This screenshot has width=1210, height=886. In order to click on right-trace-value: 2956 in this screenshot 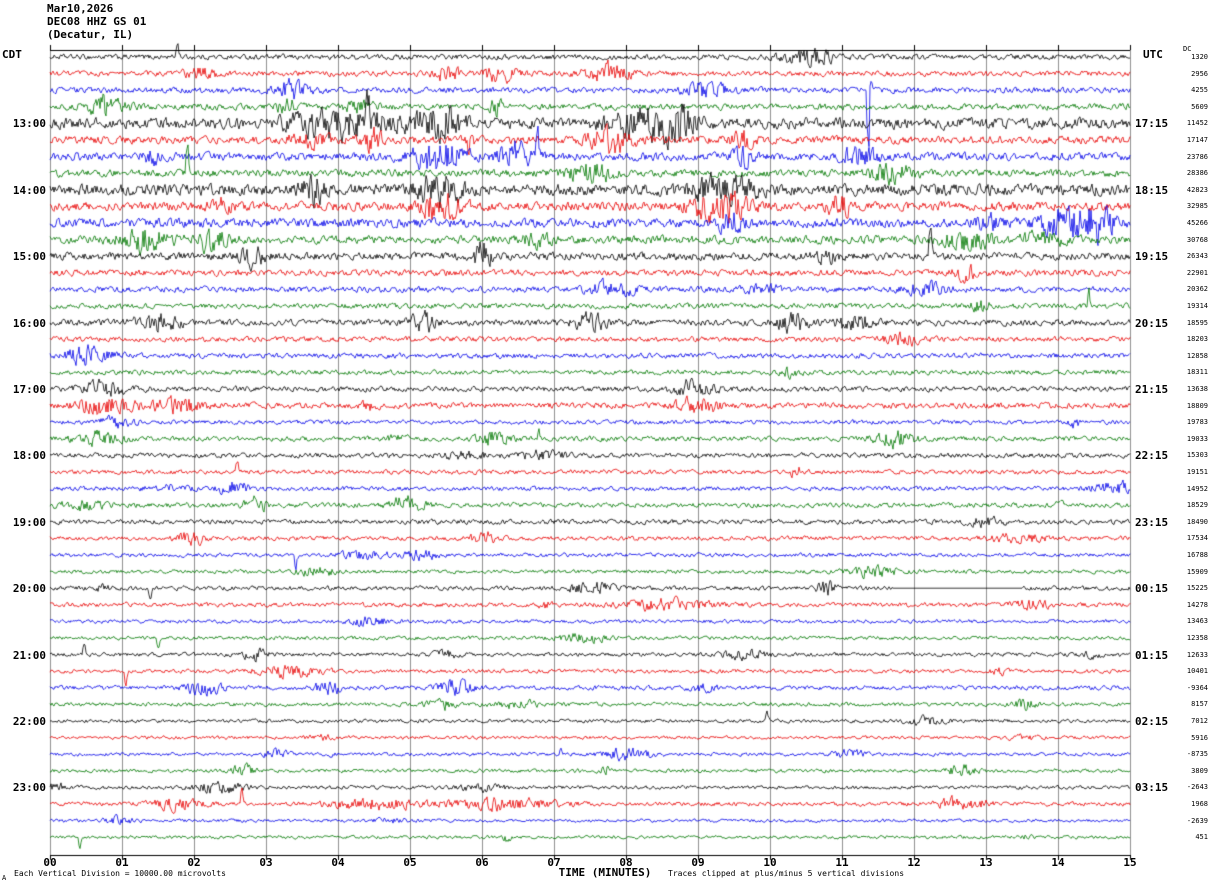, I will do `click(1199, 73)`.